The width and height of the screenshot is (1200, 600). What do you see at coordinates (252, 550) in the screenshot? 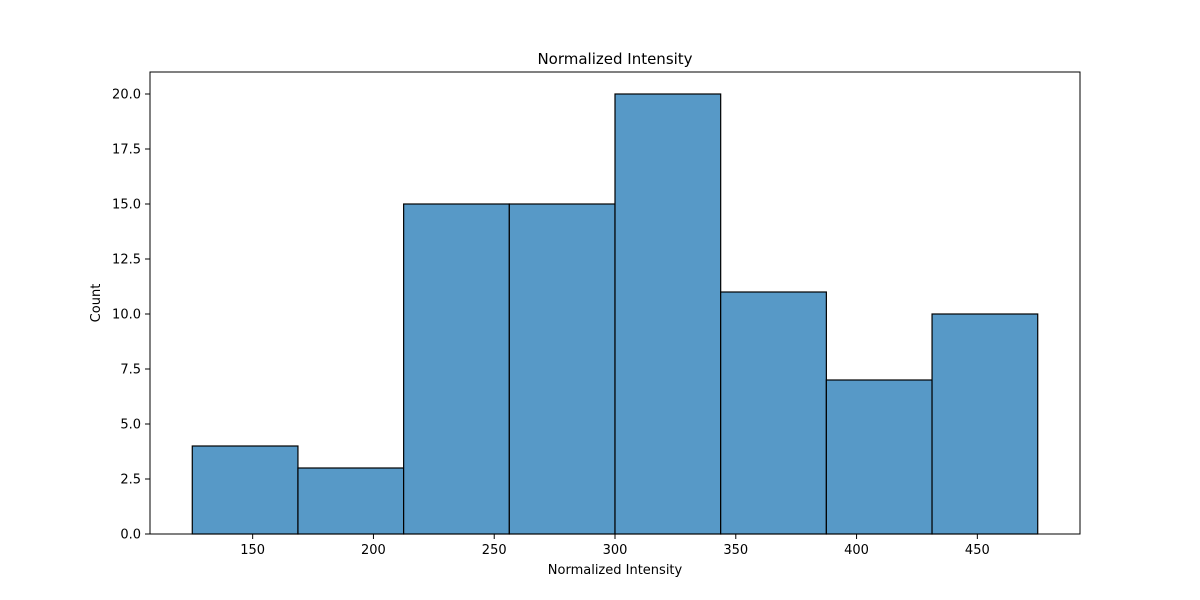
I see `x-tick-label-1: 150` at bounding box center [252, 550].